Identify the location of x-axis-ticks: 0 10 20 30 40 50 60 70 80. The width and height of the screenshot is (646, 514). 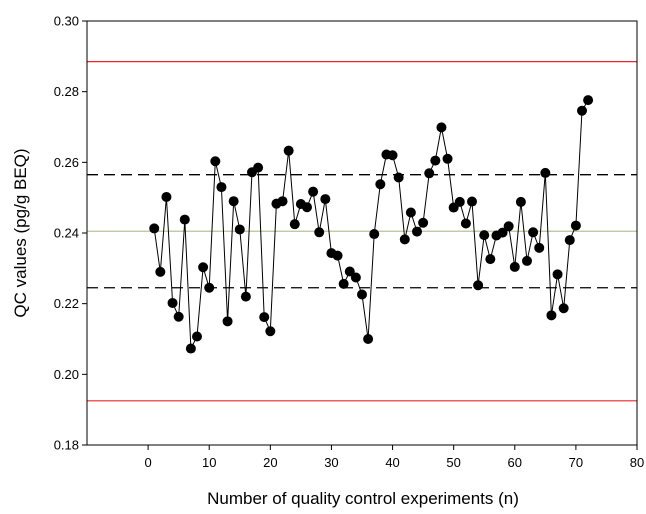
(394, 457).